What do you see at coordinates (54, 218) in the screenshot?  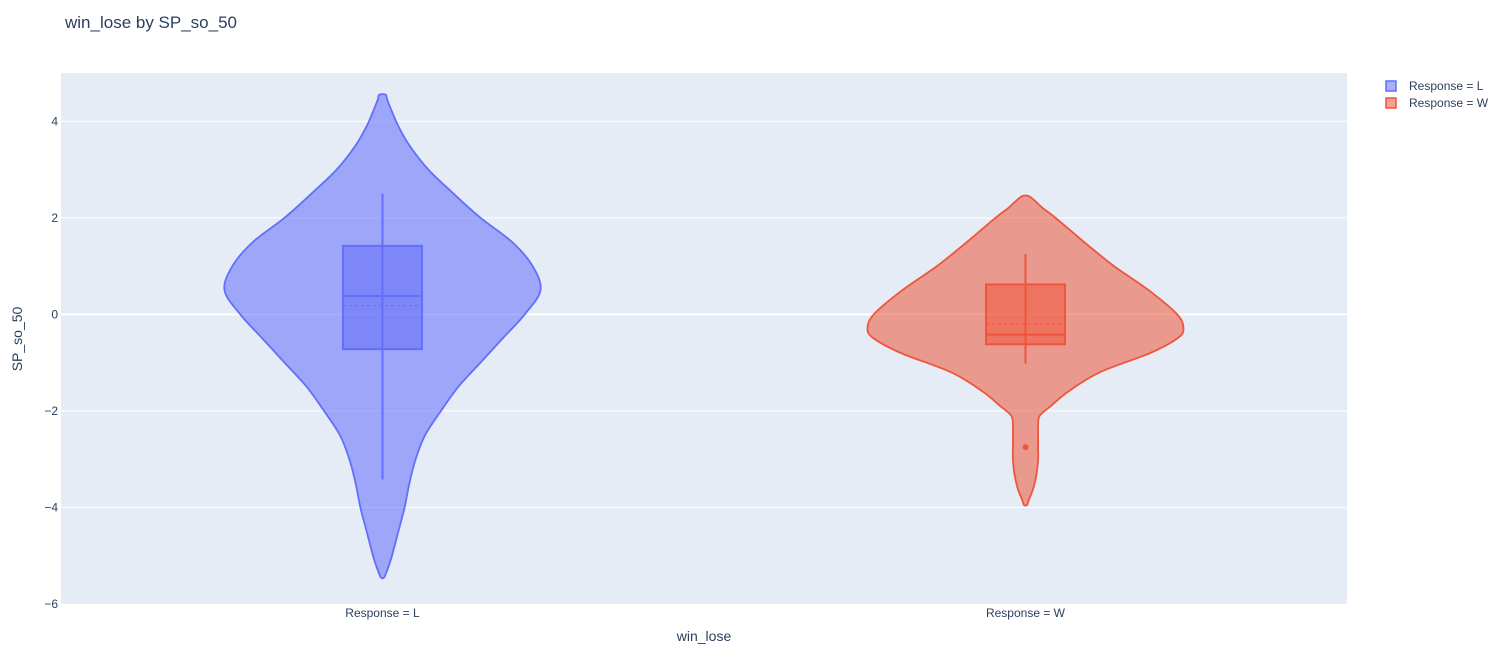 I see `y-tick-label: 2` at bounding box center [54, 218].